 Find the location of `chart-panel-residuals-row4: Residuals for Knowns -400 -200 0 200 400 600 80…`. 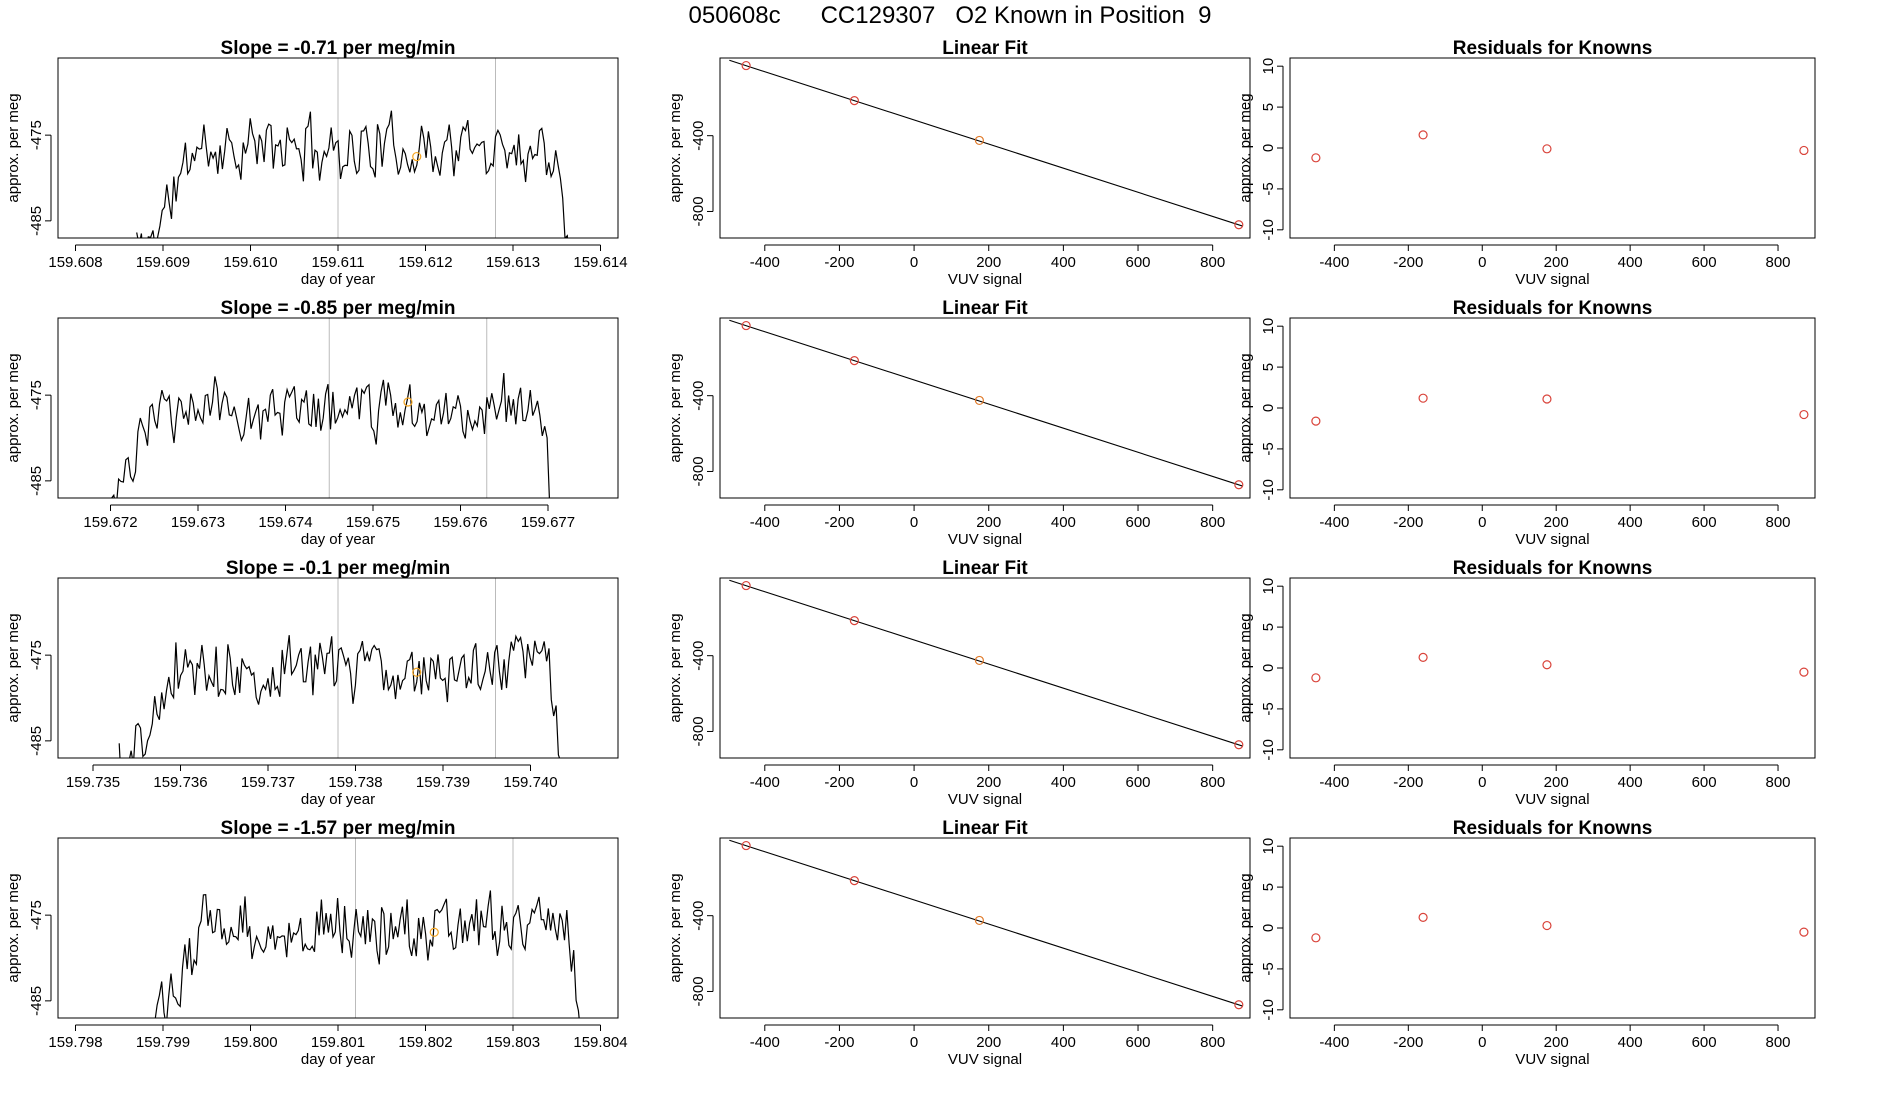

chart-panel-residuals-row4: Residuals for Knowns -400 -200 0 200 400 600 80… is located at coordinates (1526, 943).